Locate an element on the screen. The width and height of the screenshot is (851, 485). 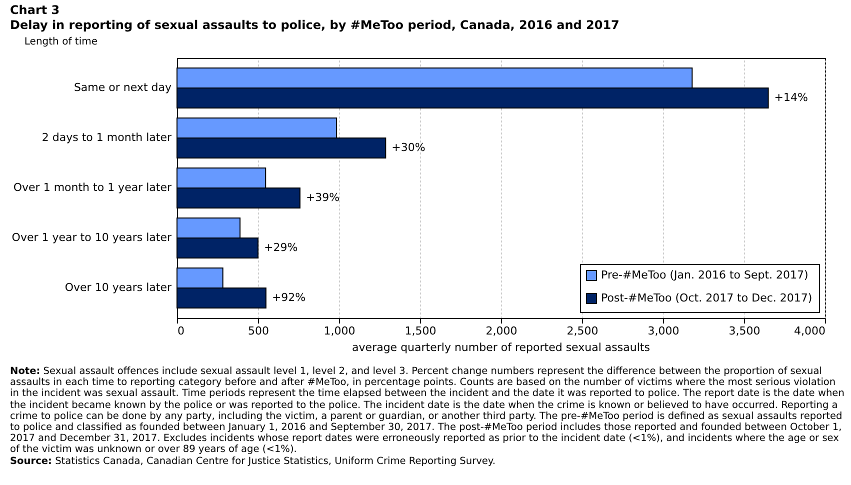
y-tick-label: 2 days to 1 month later is located at coordinates (107, 137).